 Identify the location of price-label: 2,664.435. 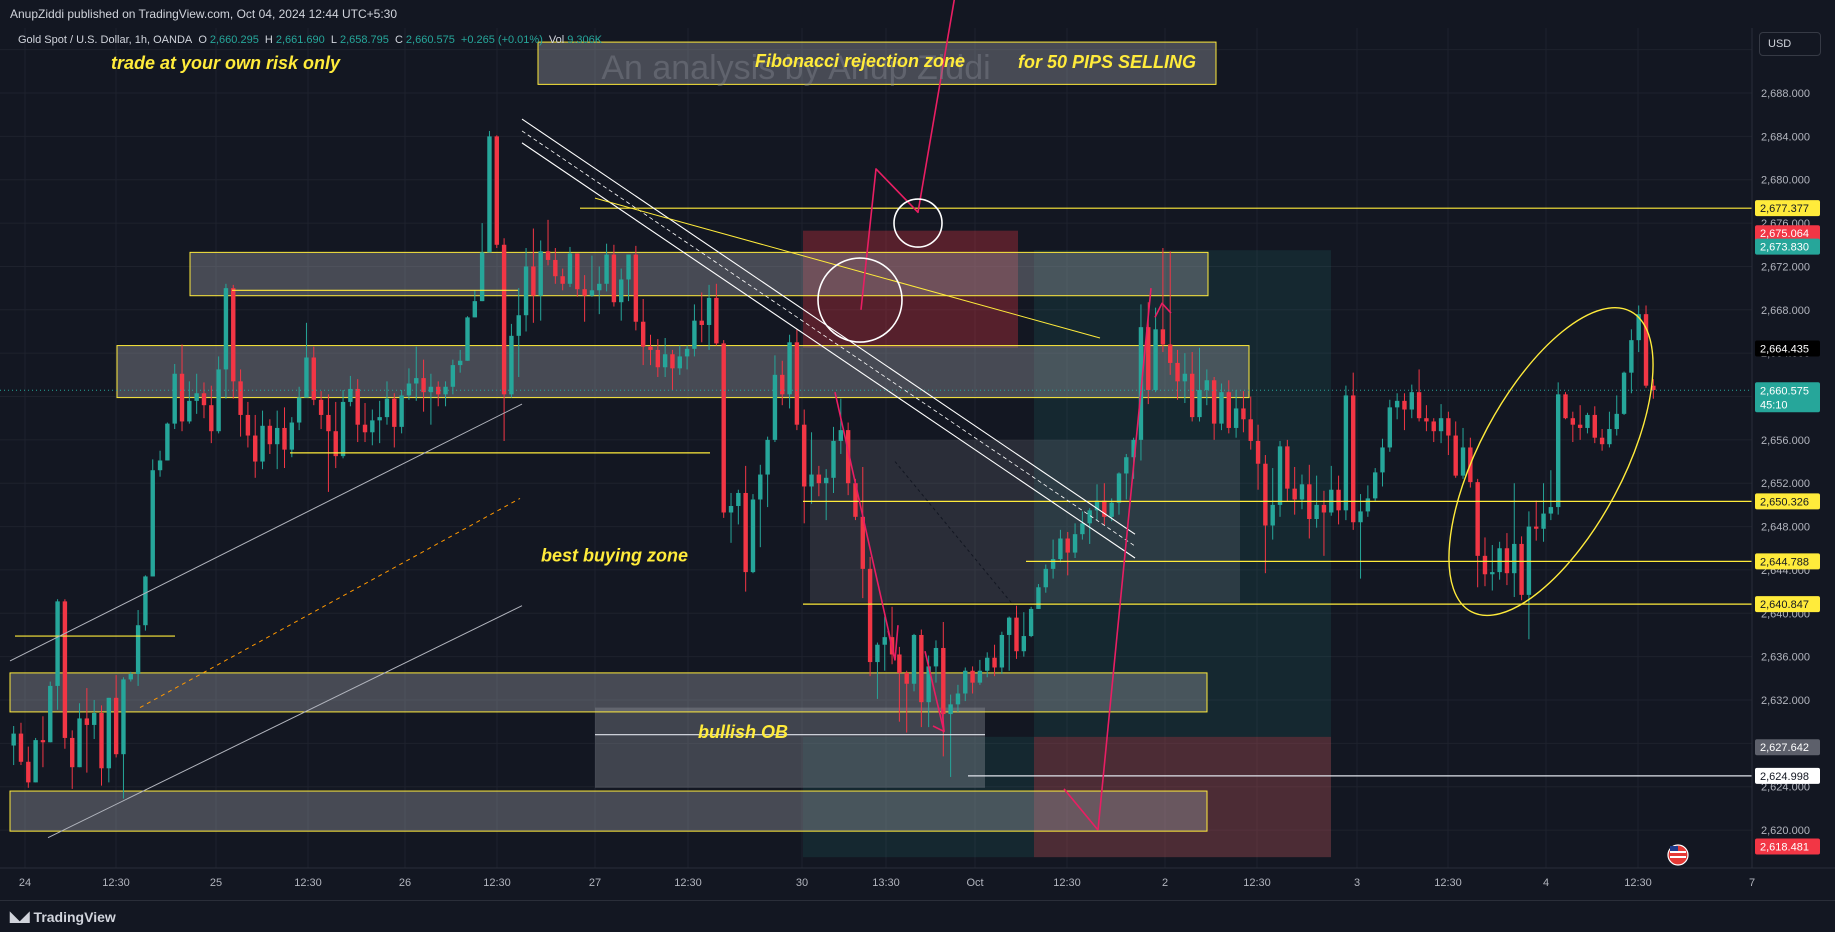
(1787, 348).